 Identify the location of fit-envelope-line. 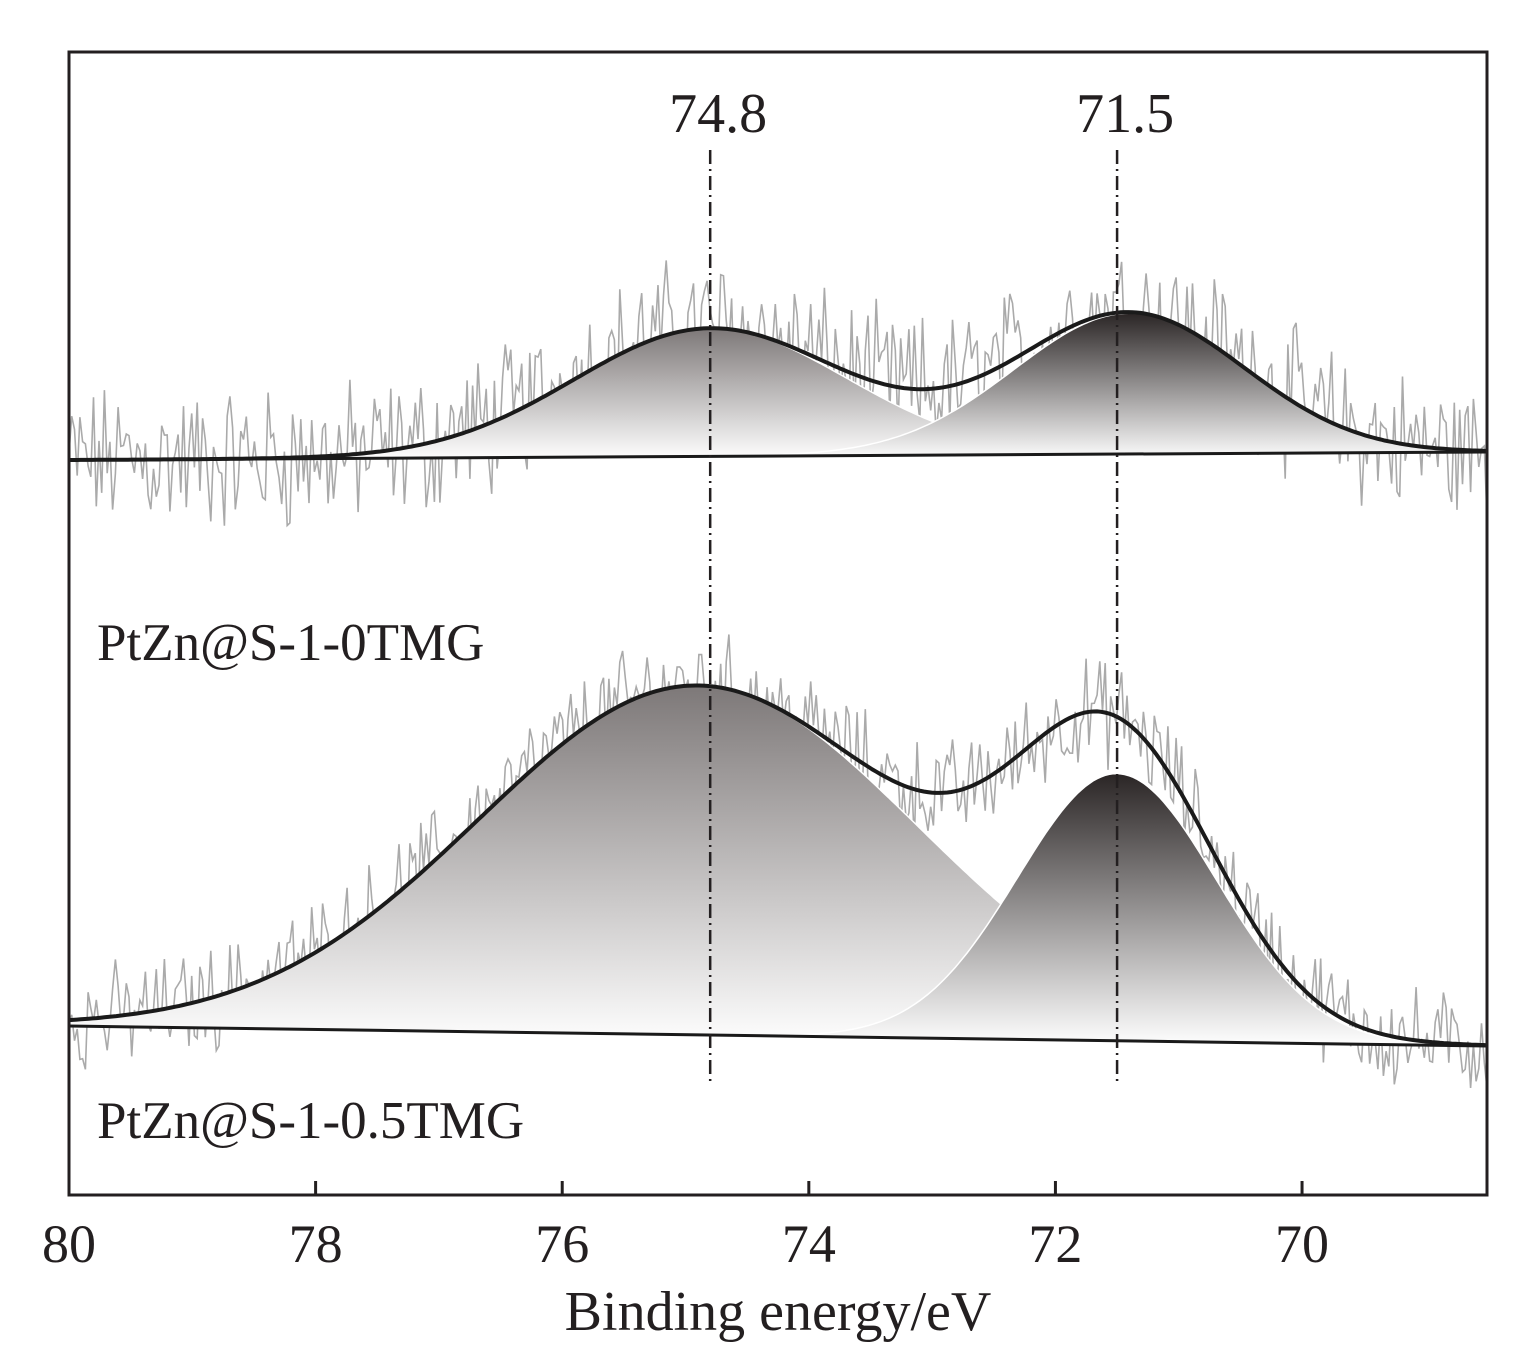
(778, 386).